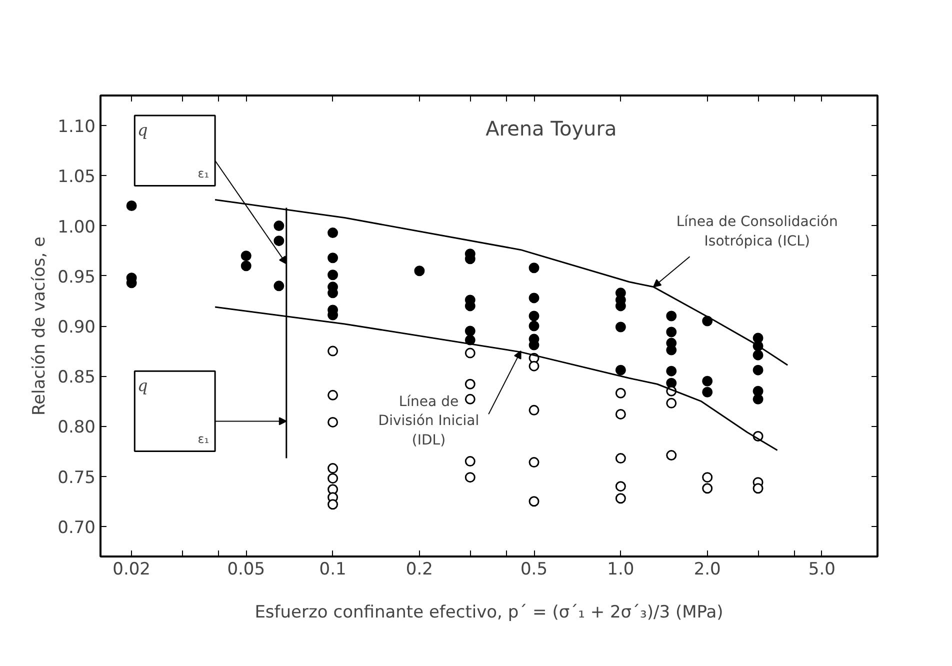 The height and width of the screenshot is (666, 952). Describe the element at coordinates (534, 570) in the screenshot. I see `x-tick-label: 0.5` at that location.